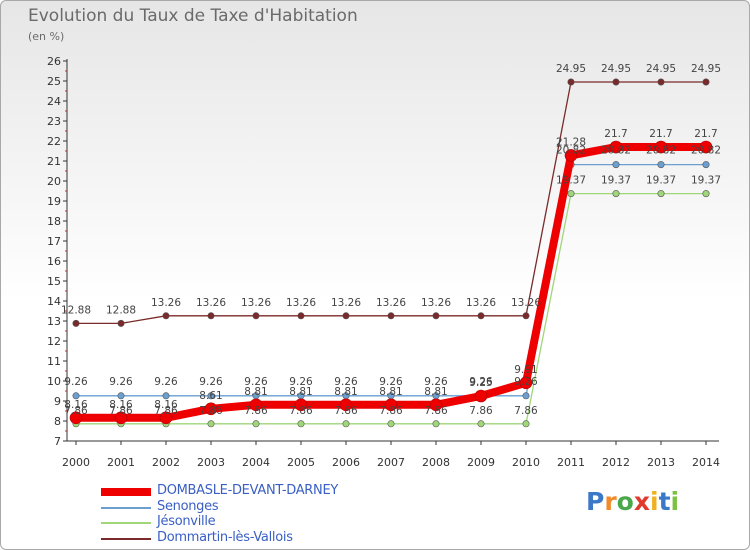  What do you see at coordinates (46, 36) in the screenshot?
I see `unit-label: (en %)` at bounding box center [46, 36].